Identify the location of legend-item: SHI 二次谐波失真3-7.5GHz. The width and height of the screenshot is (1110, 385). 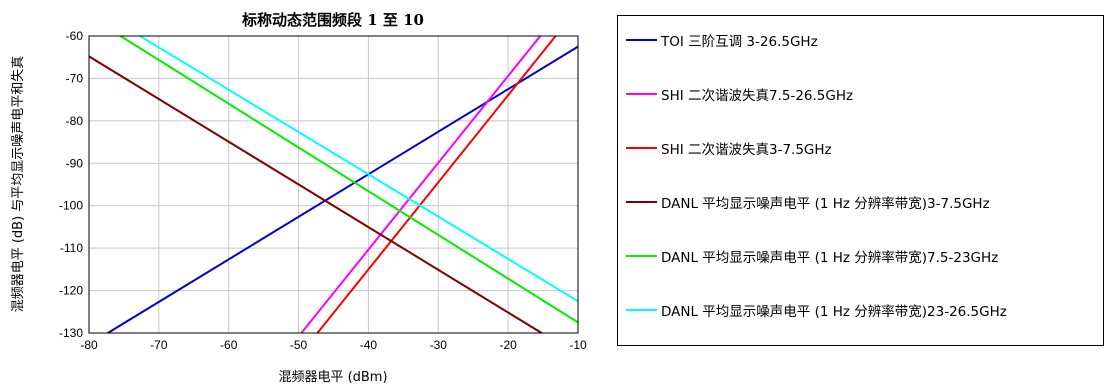
(729, 148).